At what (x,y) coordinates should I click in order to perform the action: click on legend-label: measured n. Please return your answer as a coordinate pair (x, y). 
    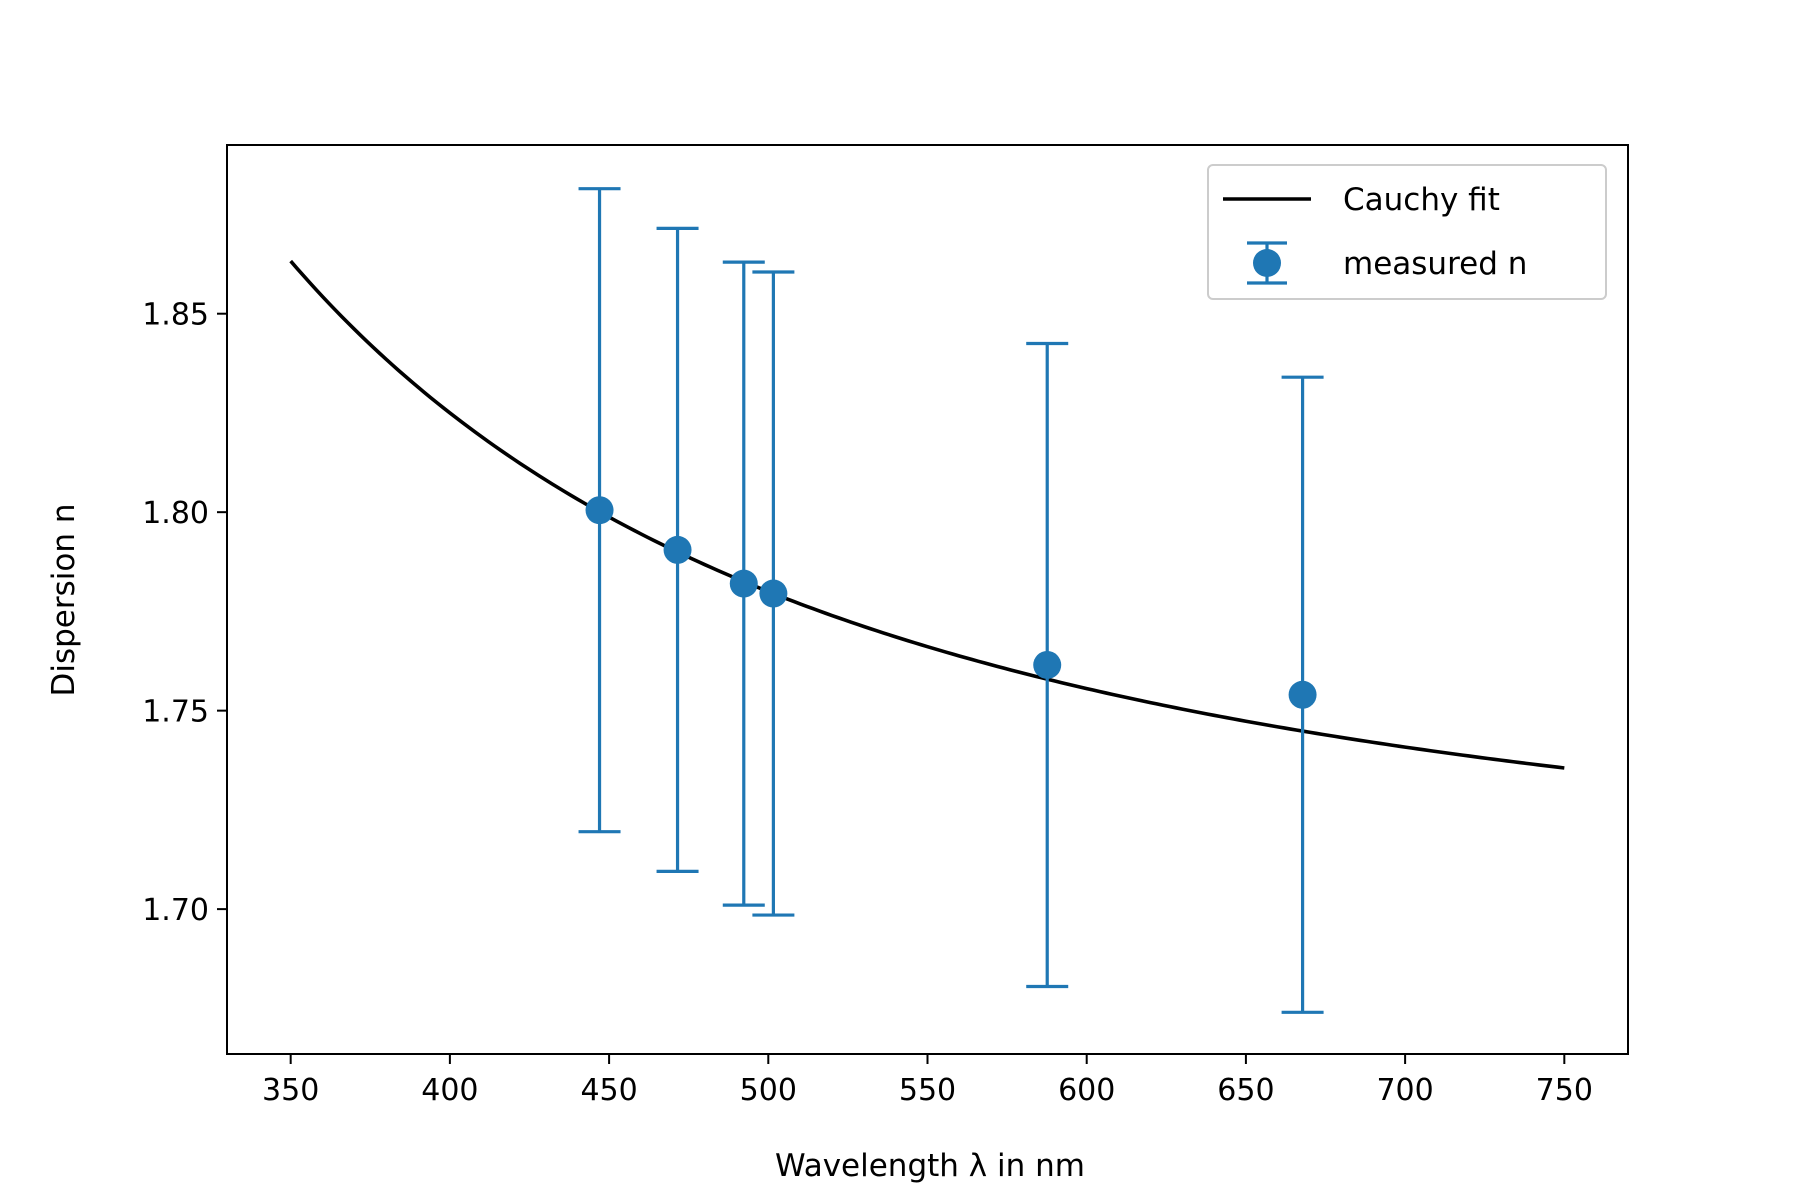
    Looking at the image, I should click on (1435, 264).